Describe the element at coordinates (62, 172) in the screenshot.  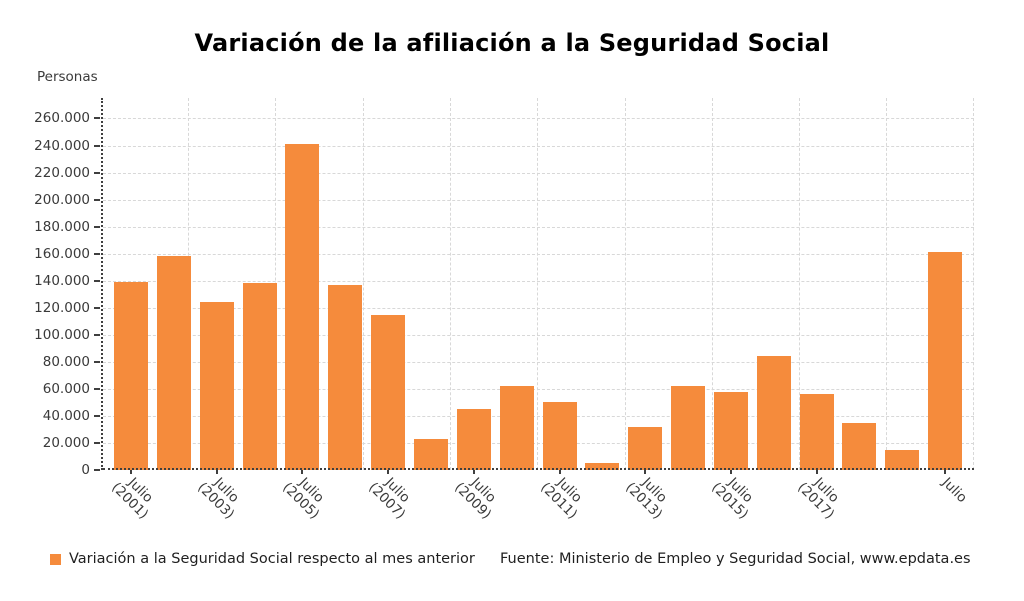
I see `y-tick-label: 220.000` at that location.